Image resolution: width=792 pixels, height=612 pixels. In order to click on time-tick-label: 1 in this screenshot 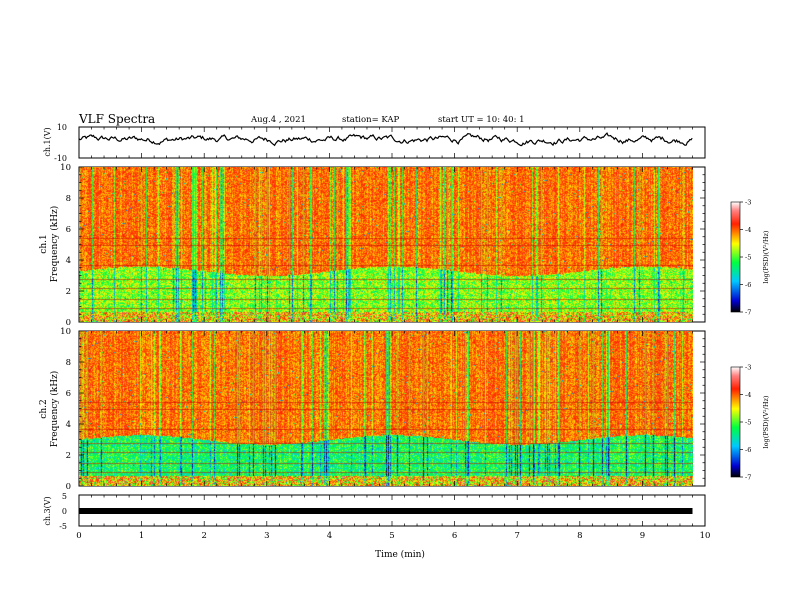, I will do `click(141, 536)`.